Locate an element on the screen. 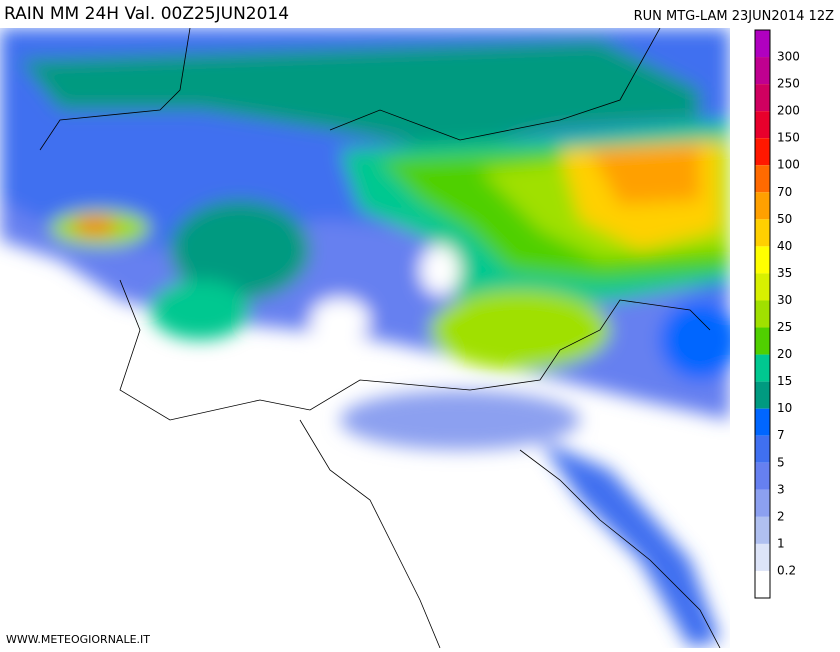 The image size is (840, 652). legend-label: 250 is located at coordinates (788, 84).